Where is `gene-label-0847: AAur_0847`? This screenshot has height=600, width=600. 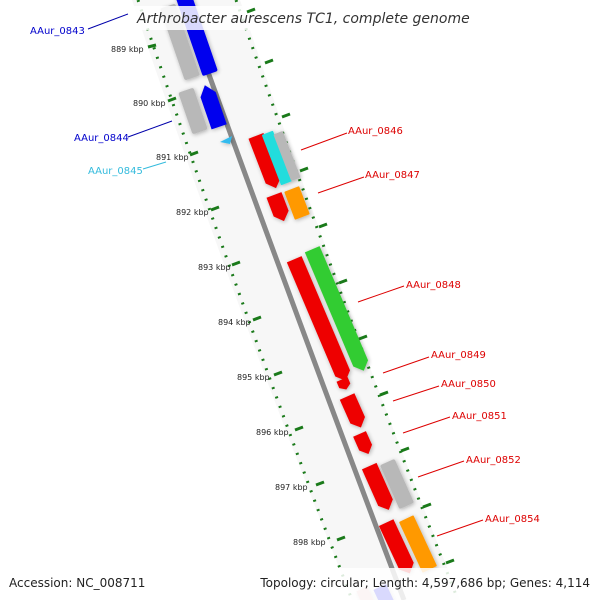
gene-label-0847: AAur_0847 is located at coordinates (392, 175).